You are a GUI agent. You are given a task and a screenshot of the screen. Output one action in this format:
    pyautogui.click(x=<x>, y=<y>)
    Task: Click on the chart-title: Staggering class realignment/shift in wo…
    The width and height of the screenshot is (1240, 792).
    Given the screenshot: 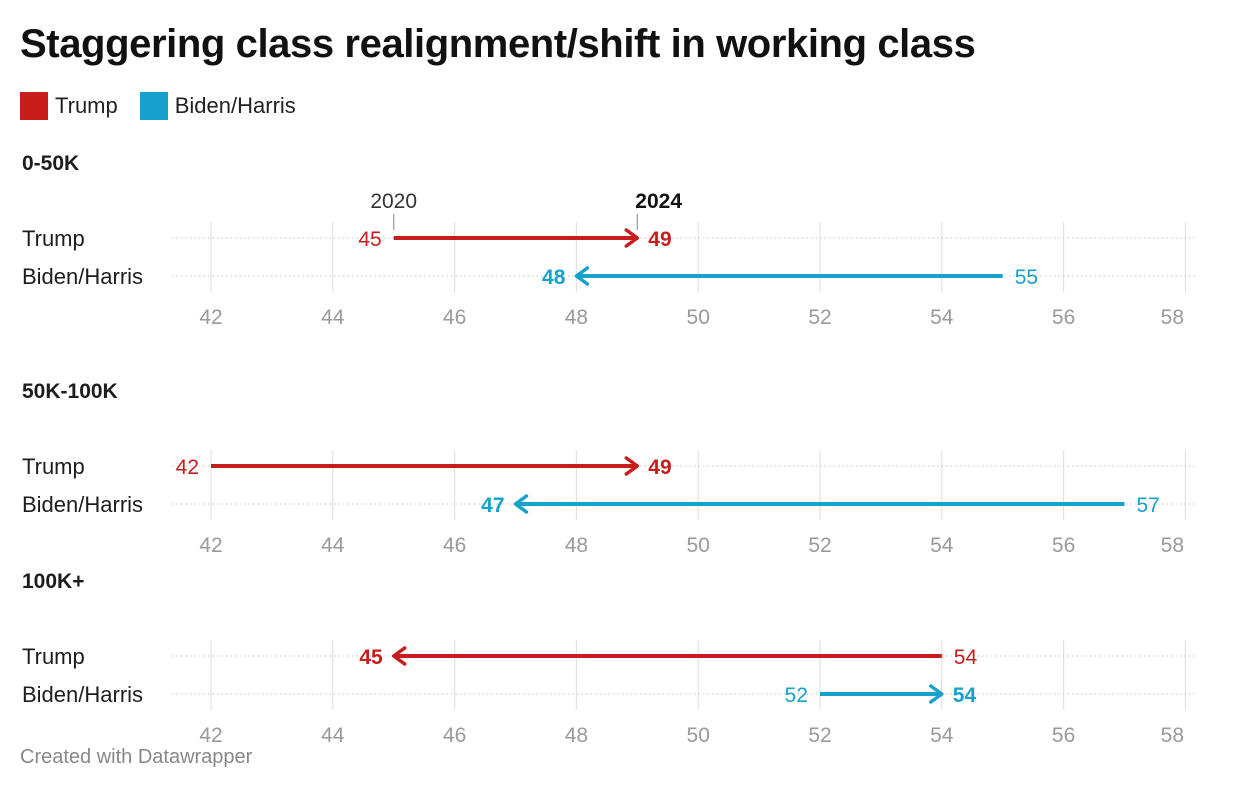 What is the action you would take?
    pyautogui.click(x=498, y=44)
    